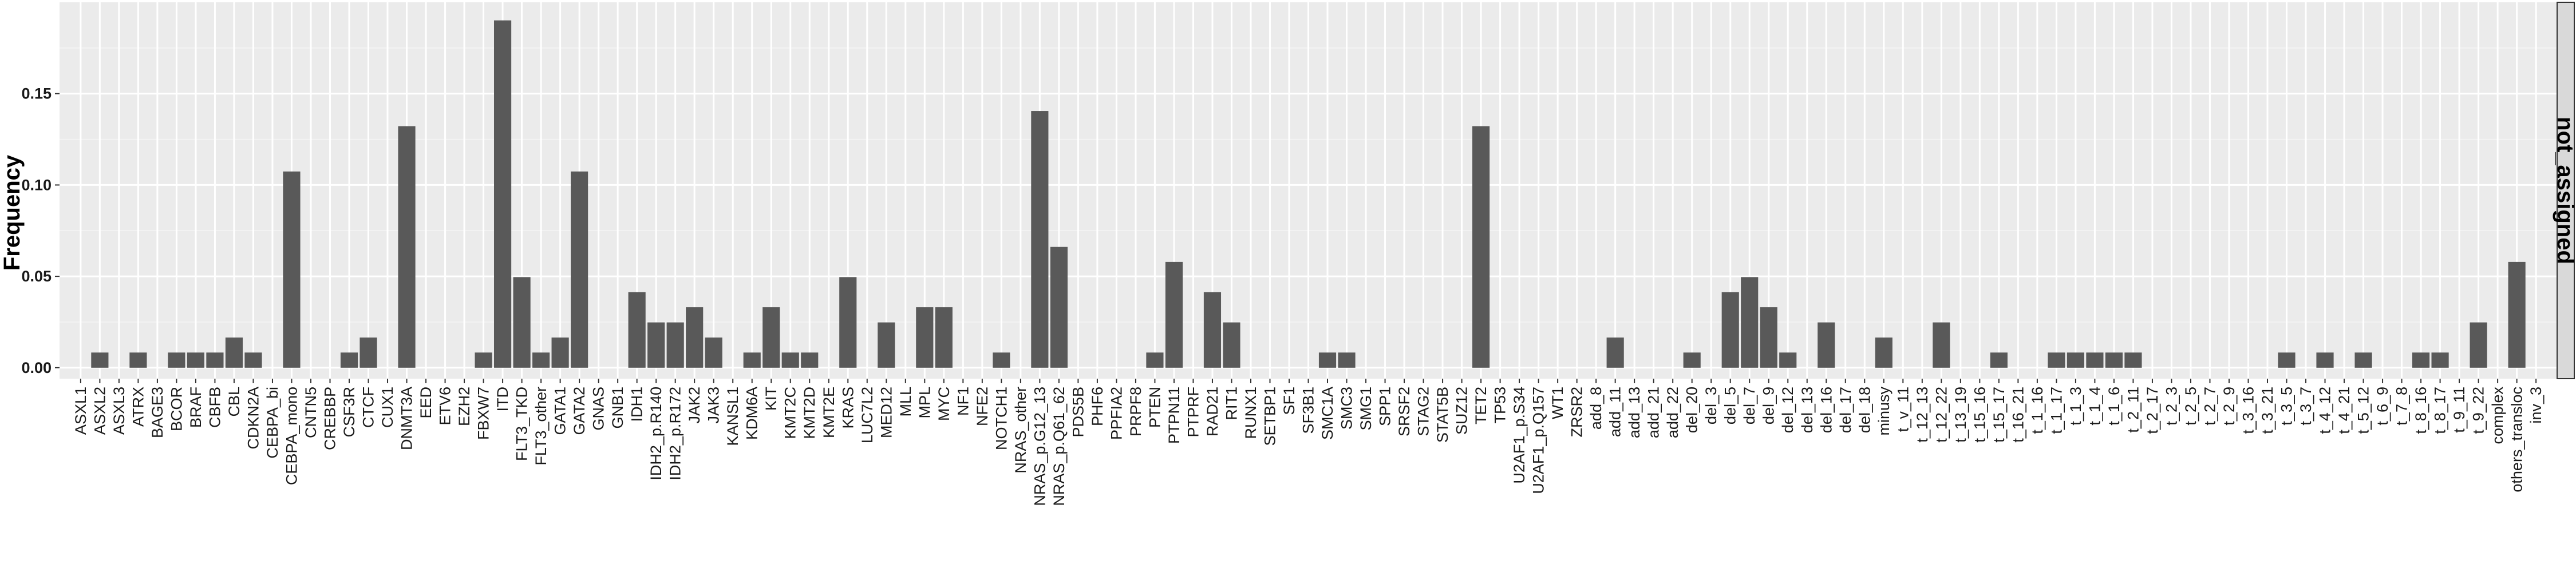 The height and width of the screenshot is (572, 2576). What do you see at coordinates (790, 413) in the screenshot?
I see `x-tick-label: KMT2C` at bounding box center [790, 413].